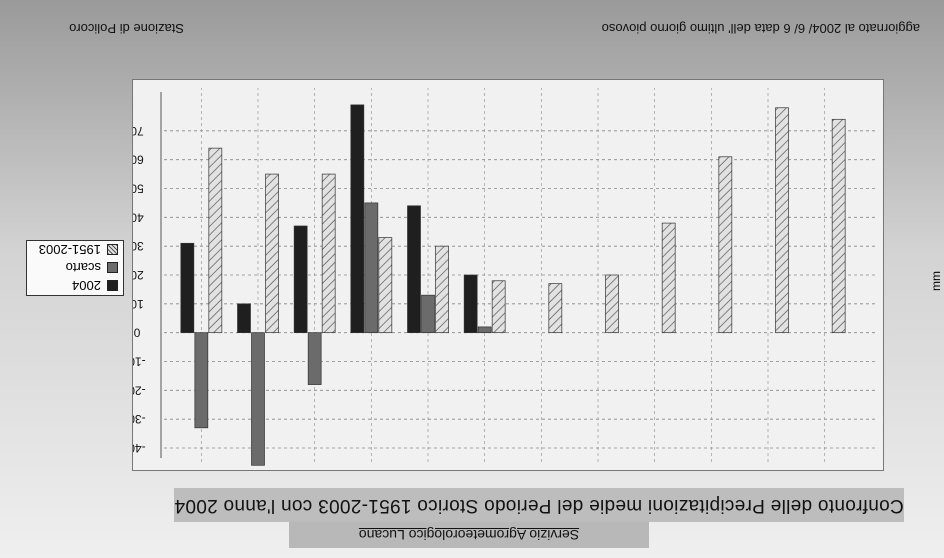 Image resolution: width=944 pixels, height=558 pixels. What do you see at coordinates (138, 304) in the screenshot?
I see `y-tick-label: 10` at bounding box center [138, 304].